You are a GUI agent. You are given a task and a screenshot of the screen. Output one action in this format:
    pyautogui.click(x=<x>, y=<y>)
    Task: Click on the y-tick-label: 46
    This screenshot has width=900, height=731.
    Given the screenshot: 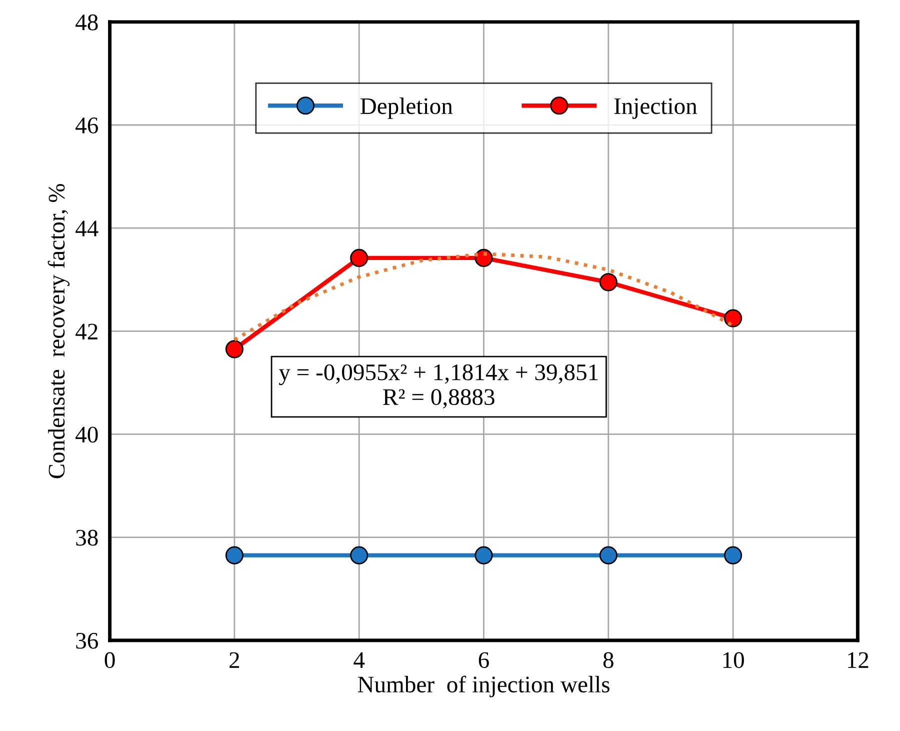 What is the action you would take?
    pyautogui.click(x=87, y=126)
    